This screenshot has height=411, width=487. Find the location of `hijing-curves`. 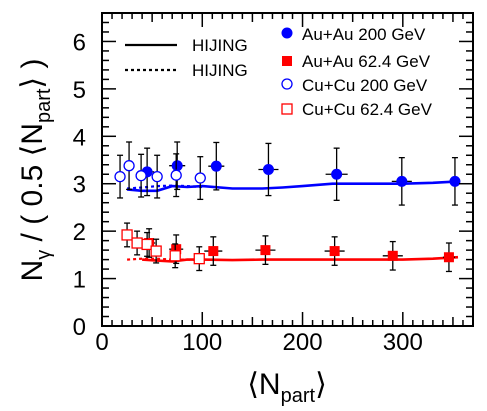

hijing-curves is located at coordinates (292, 221).